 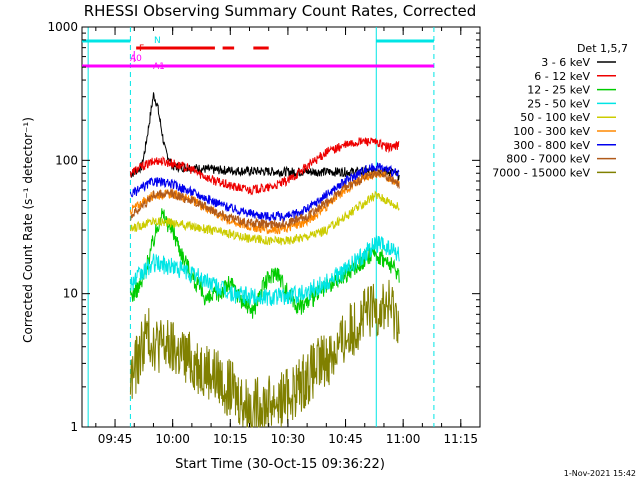 What do you see at coordinates (558, 90) in the screenshot?
I see `legend-label: 12 - 25 keV` at bounding box center [558, 90].